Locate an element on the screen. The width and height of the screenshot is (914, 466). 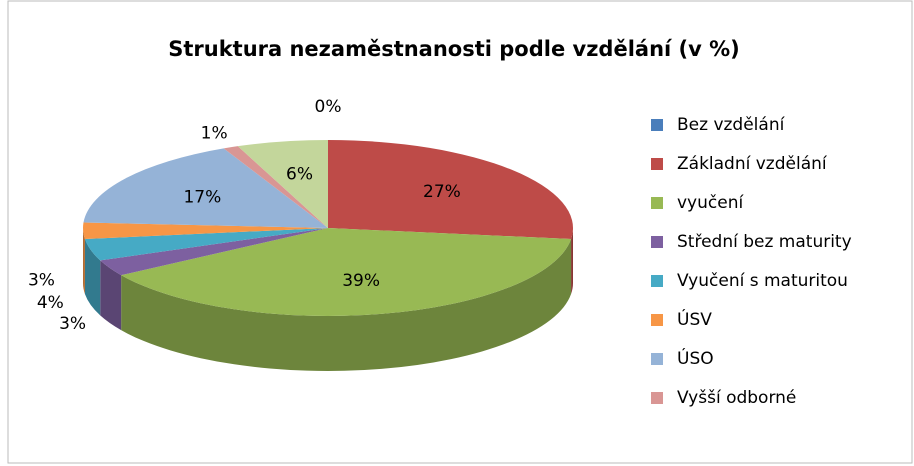
legend-label: Vyšší odborné is located at coordinates (736, 398).